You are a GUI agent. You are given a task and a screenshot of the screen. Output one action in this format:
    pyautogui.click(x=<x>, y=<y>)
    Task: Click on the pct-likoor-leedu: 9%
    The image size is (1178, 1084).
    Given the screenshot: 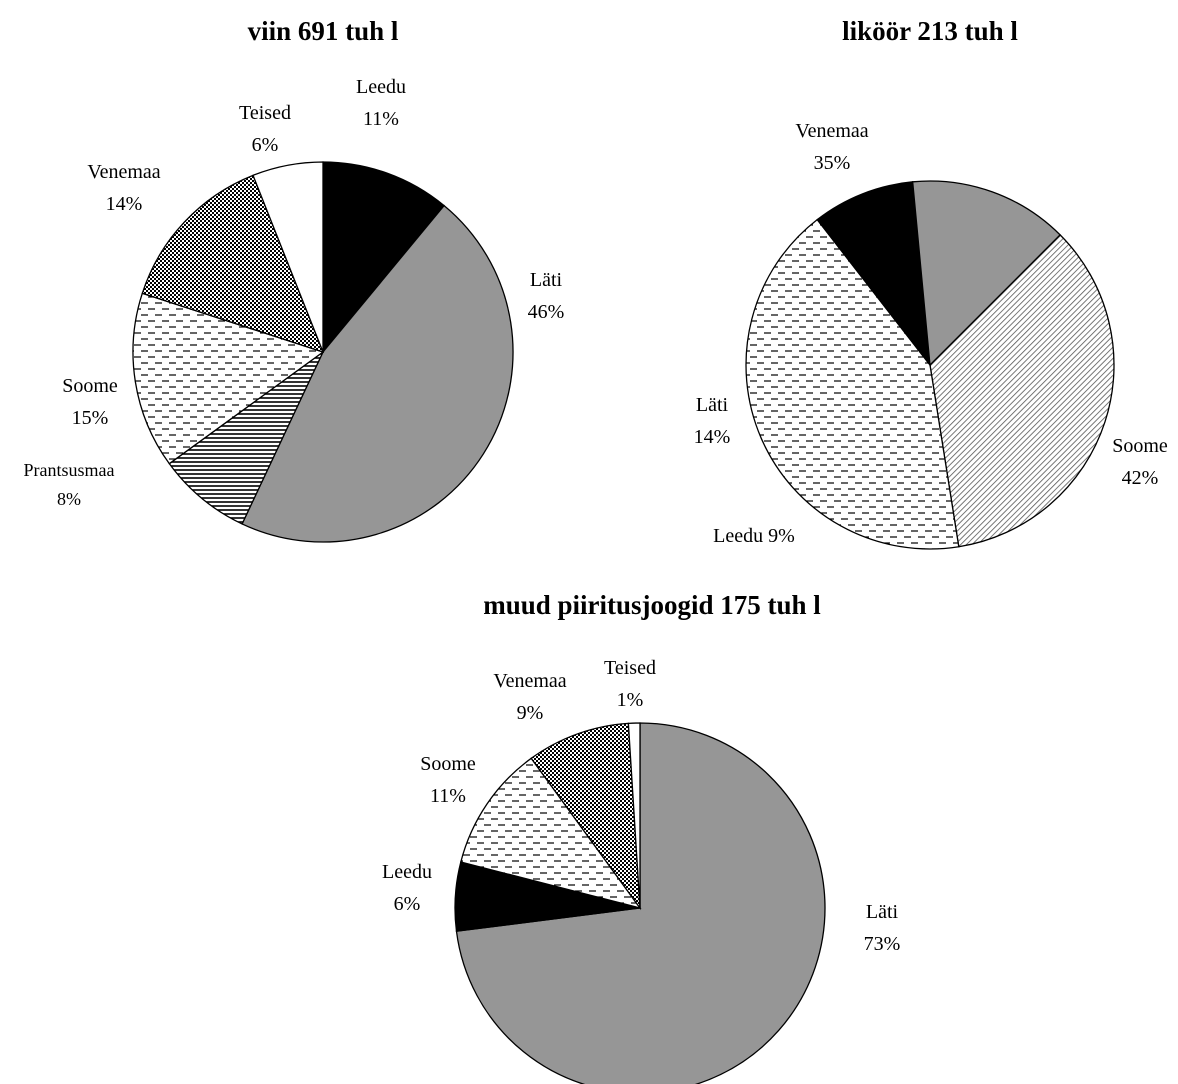 What is the action you would take?
    pyautogui.click(x=781, y=536)
    